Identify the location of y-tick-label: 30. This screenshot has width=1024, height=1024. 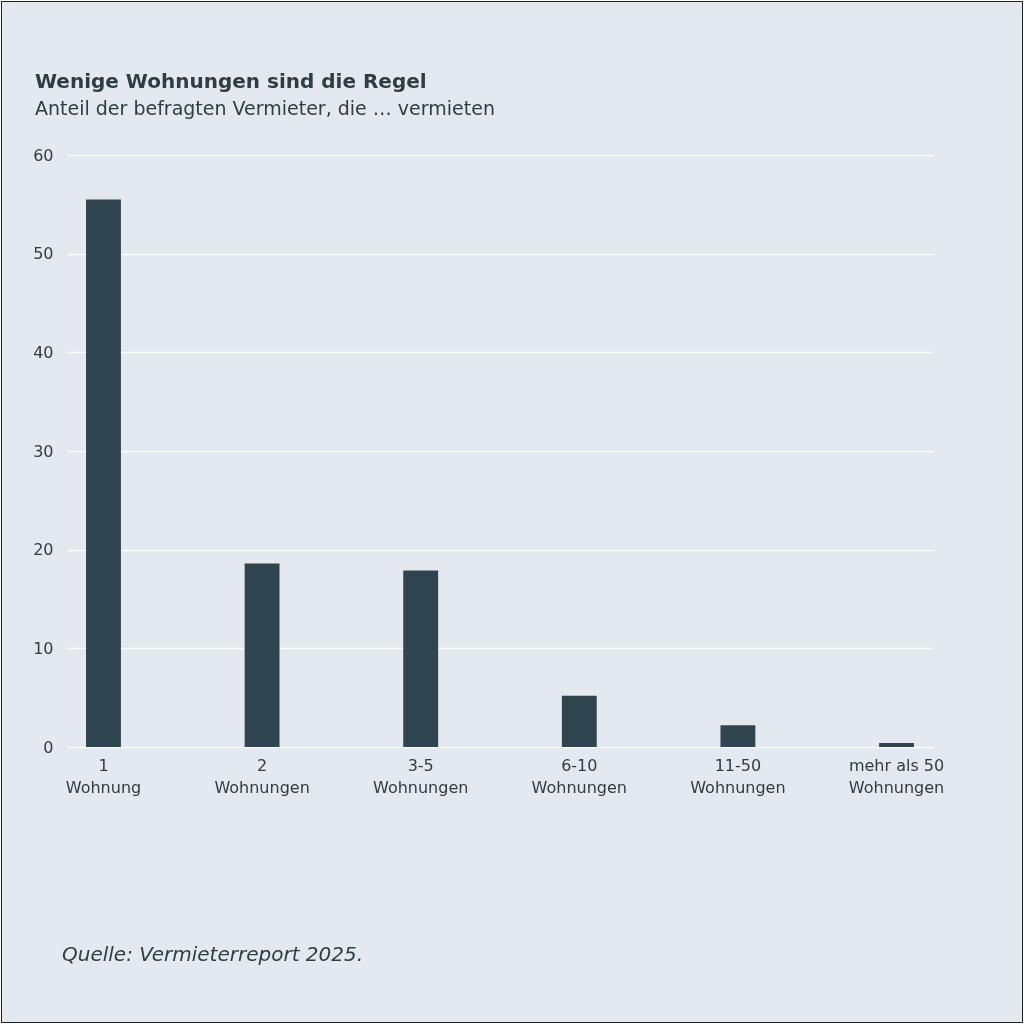
(43, 451).